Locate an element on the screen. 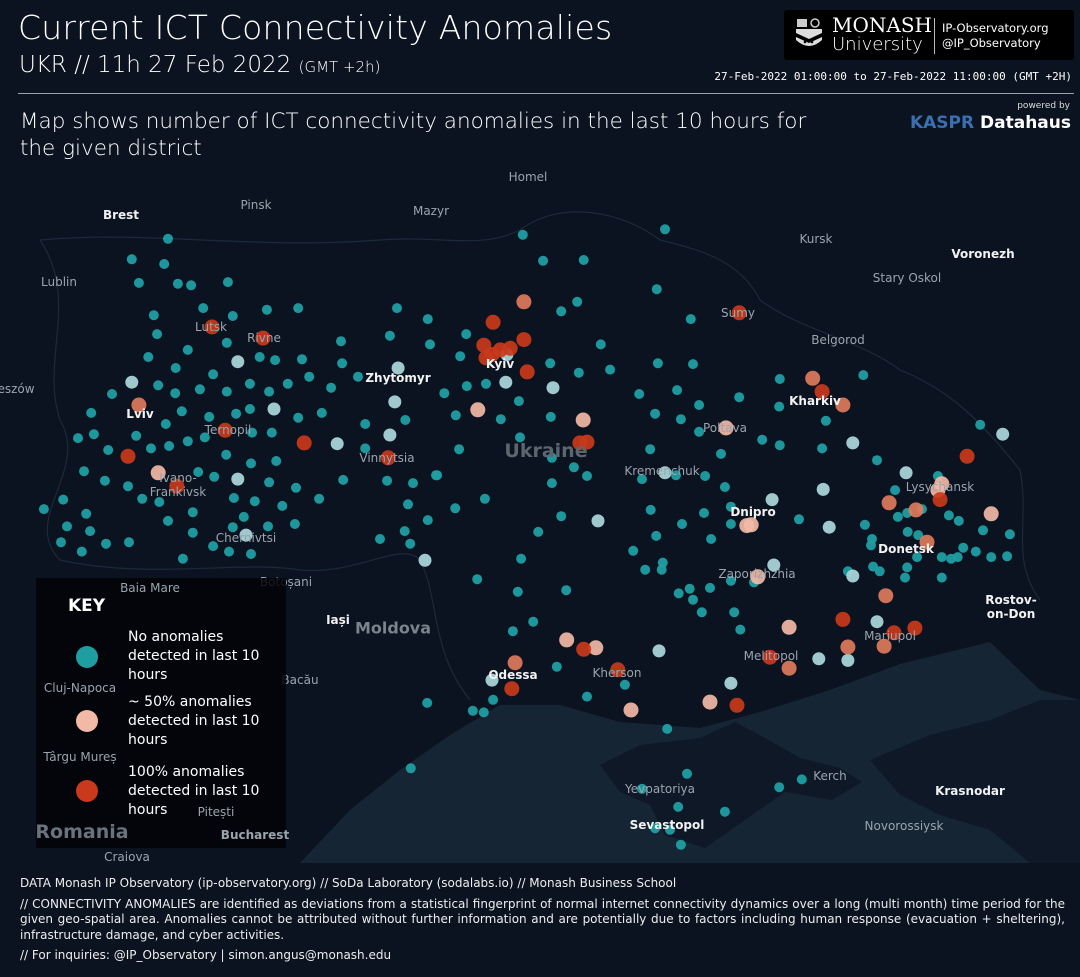 The image size is (1080, 977). map-label-line: on-Don is located at coordinates (1011, 614).